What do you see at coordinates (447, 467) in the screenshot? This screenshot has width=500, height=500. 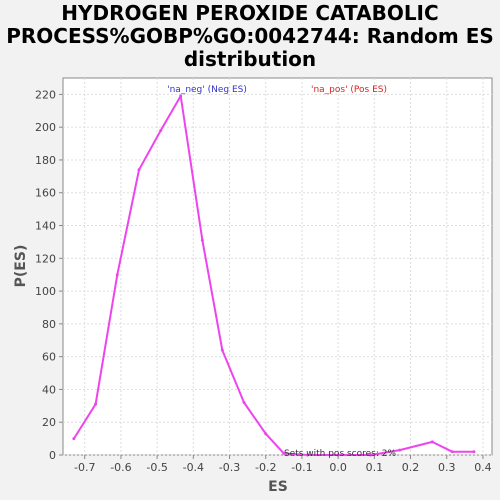 I see `x-tick-label: 0.3` at bounding box center [447, 467].